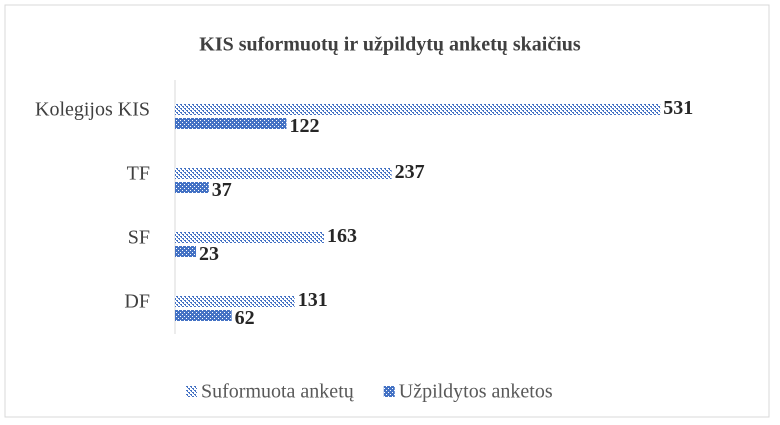 The width and height of the screenshot is (780, 425). Describe the element at coordinates (678, 108) in the screenshot. I see `data-label: 531` at that location.